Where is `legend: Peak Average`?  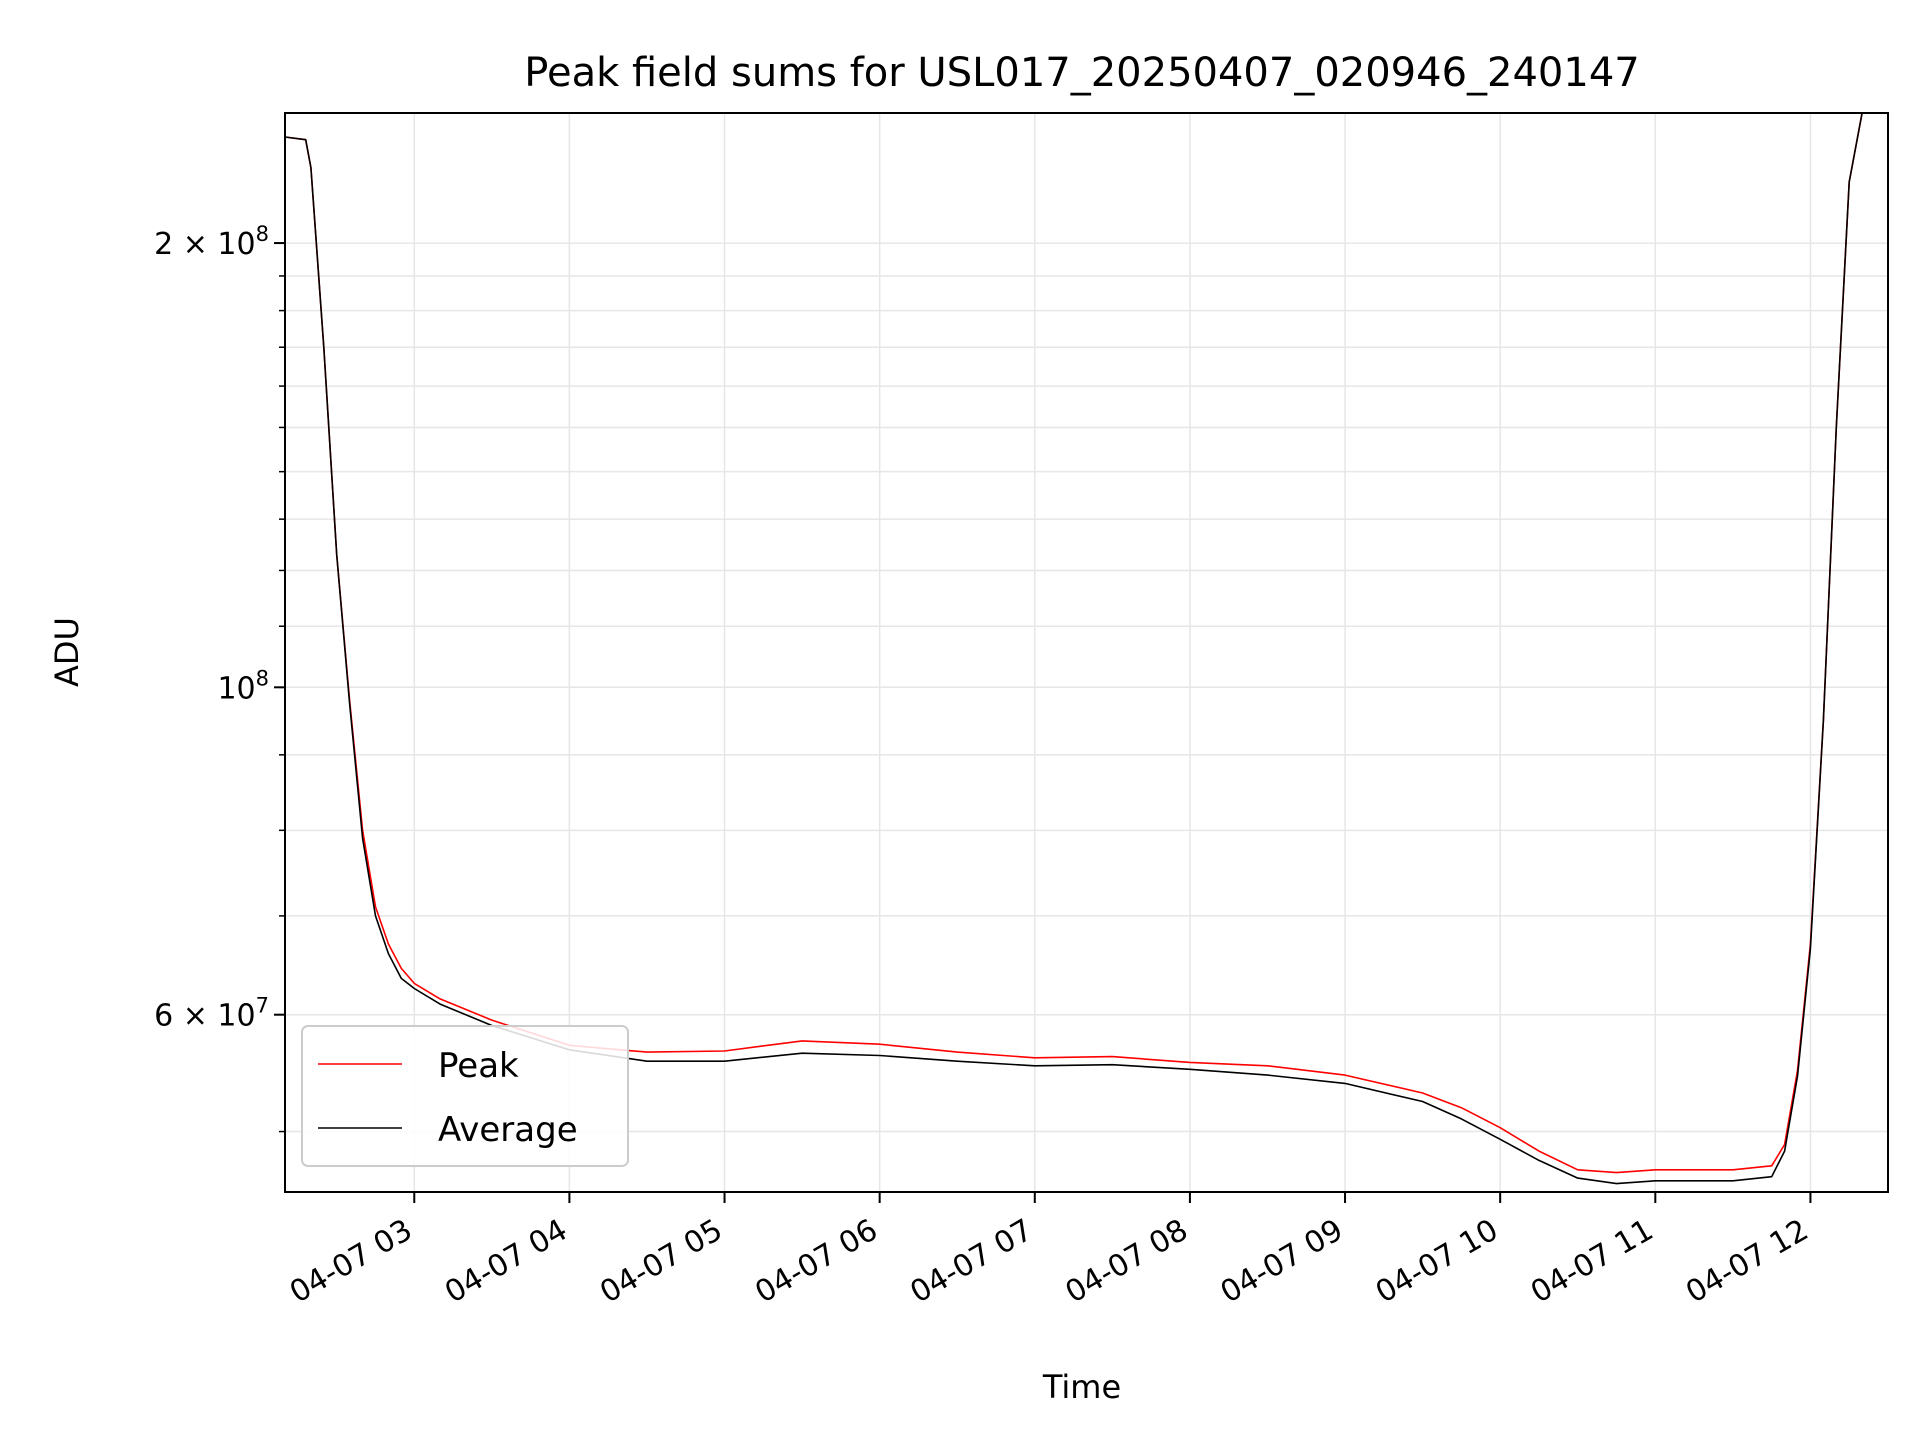 legend: Peak Average is located at coordinates (465, 1096).